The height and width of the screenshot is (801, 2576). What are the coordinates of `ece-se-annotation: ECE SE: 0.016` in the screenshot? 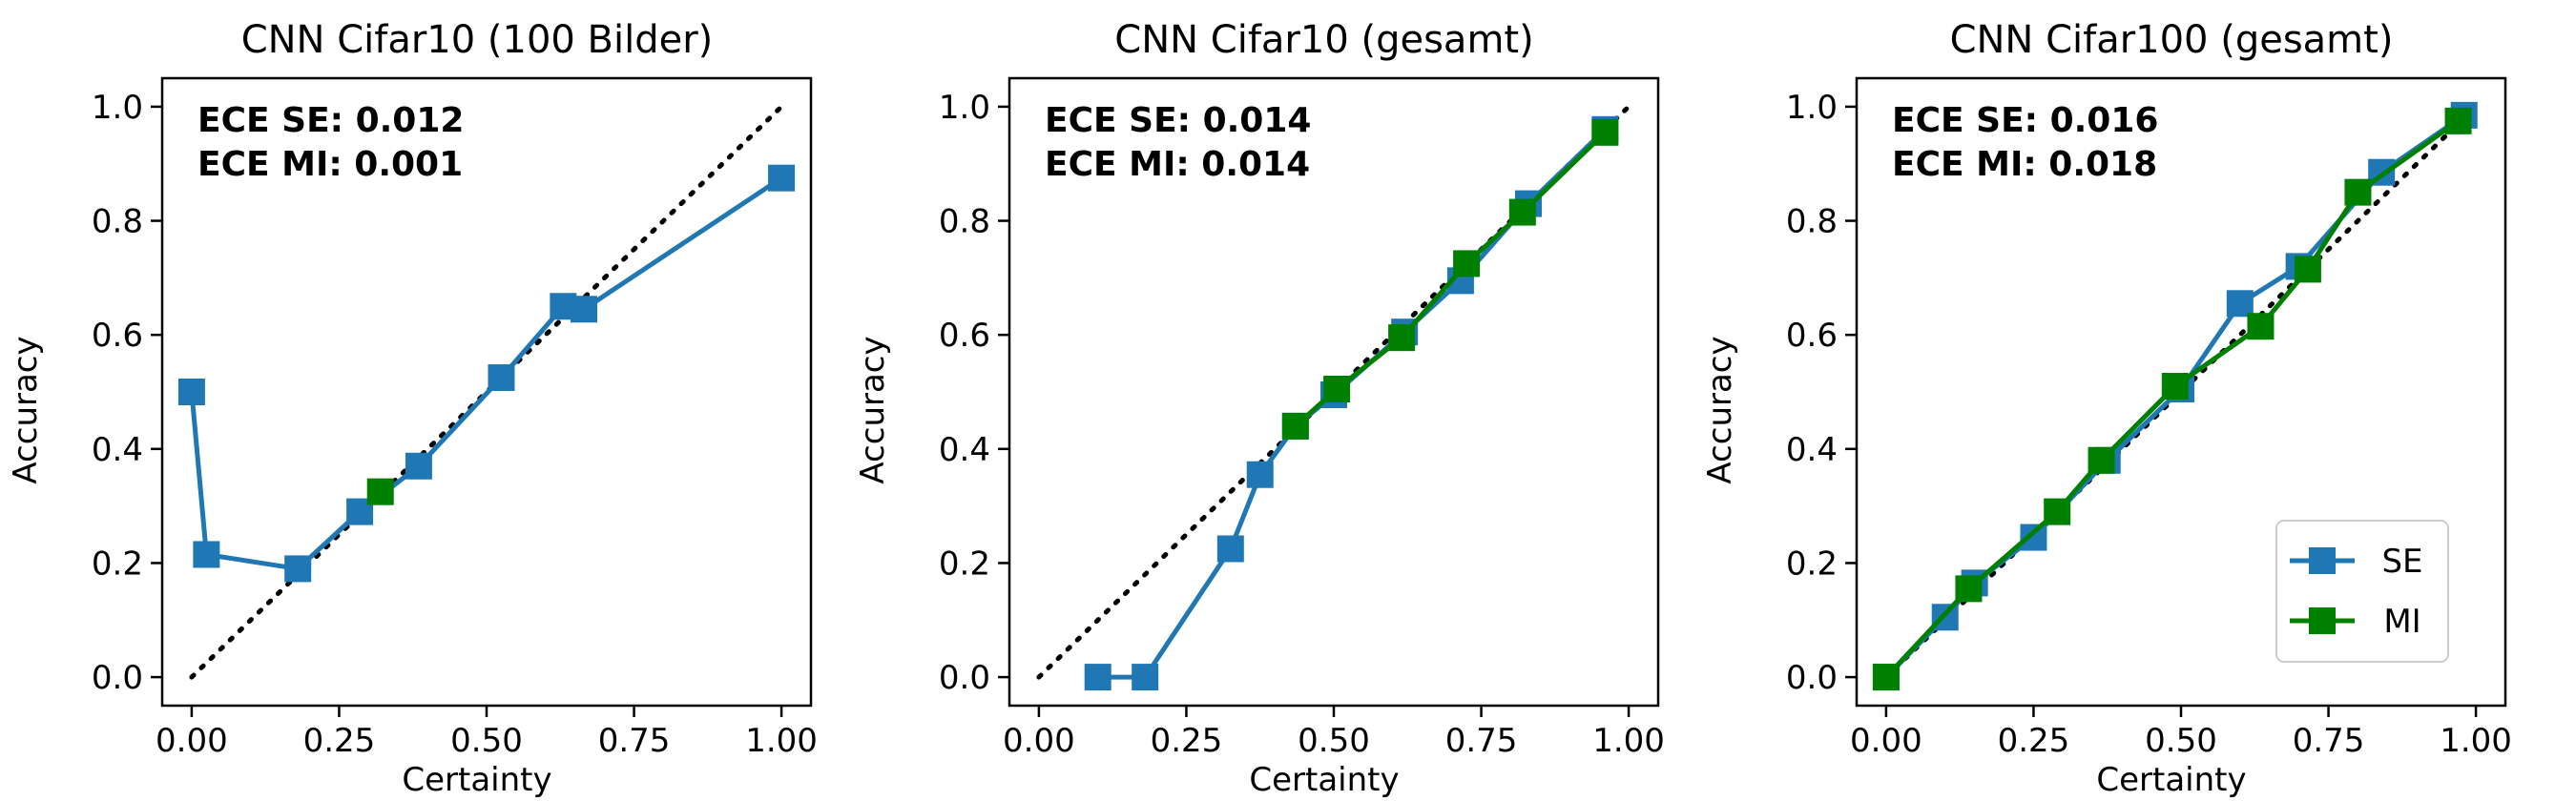 It's located at (2025, 120).